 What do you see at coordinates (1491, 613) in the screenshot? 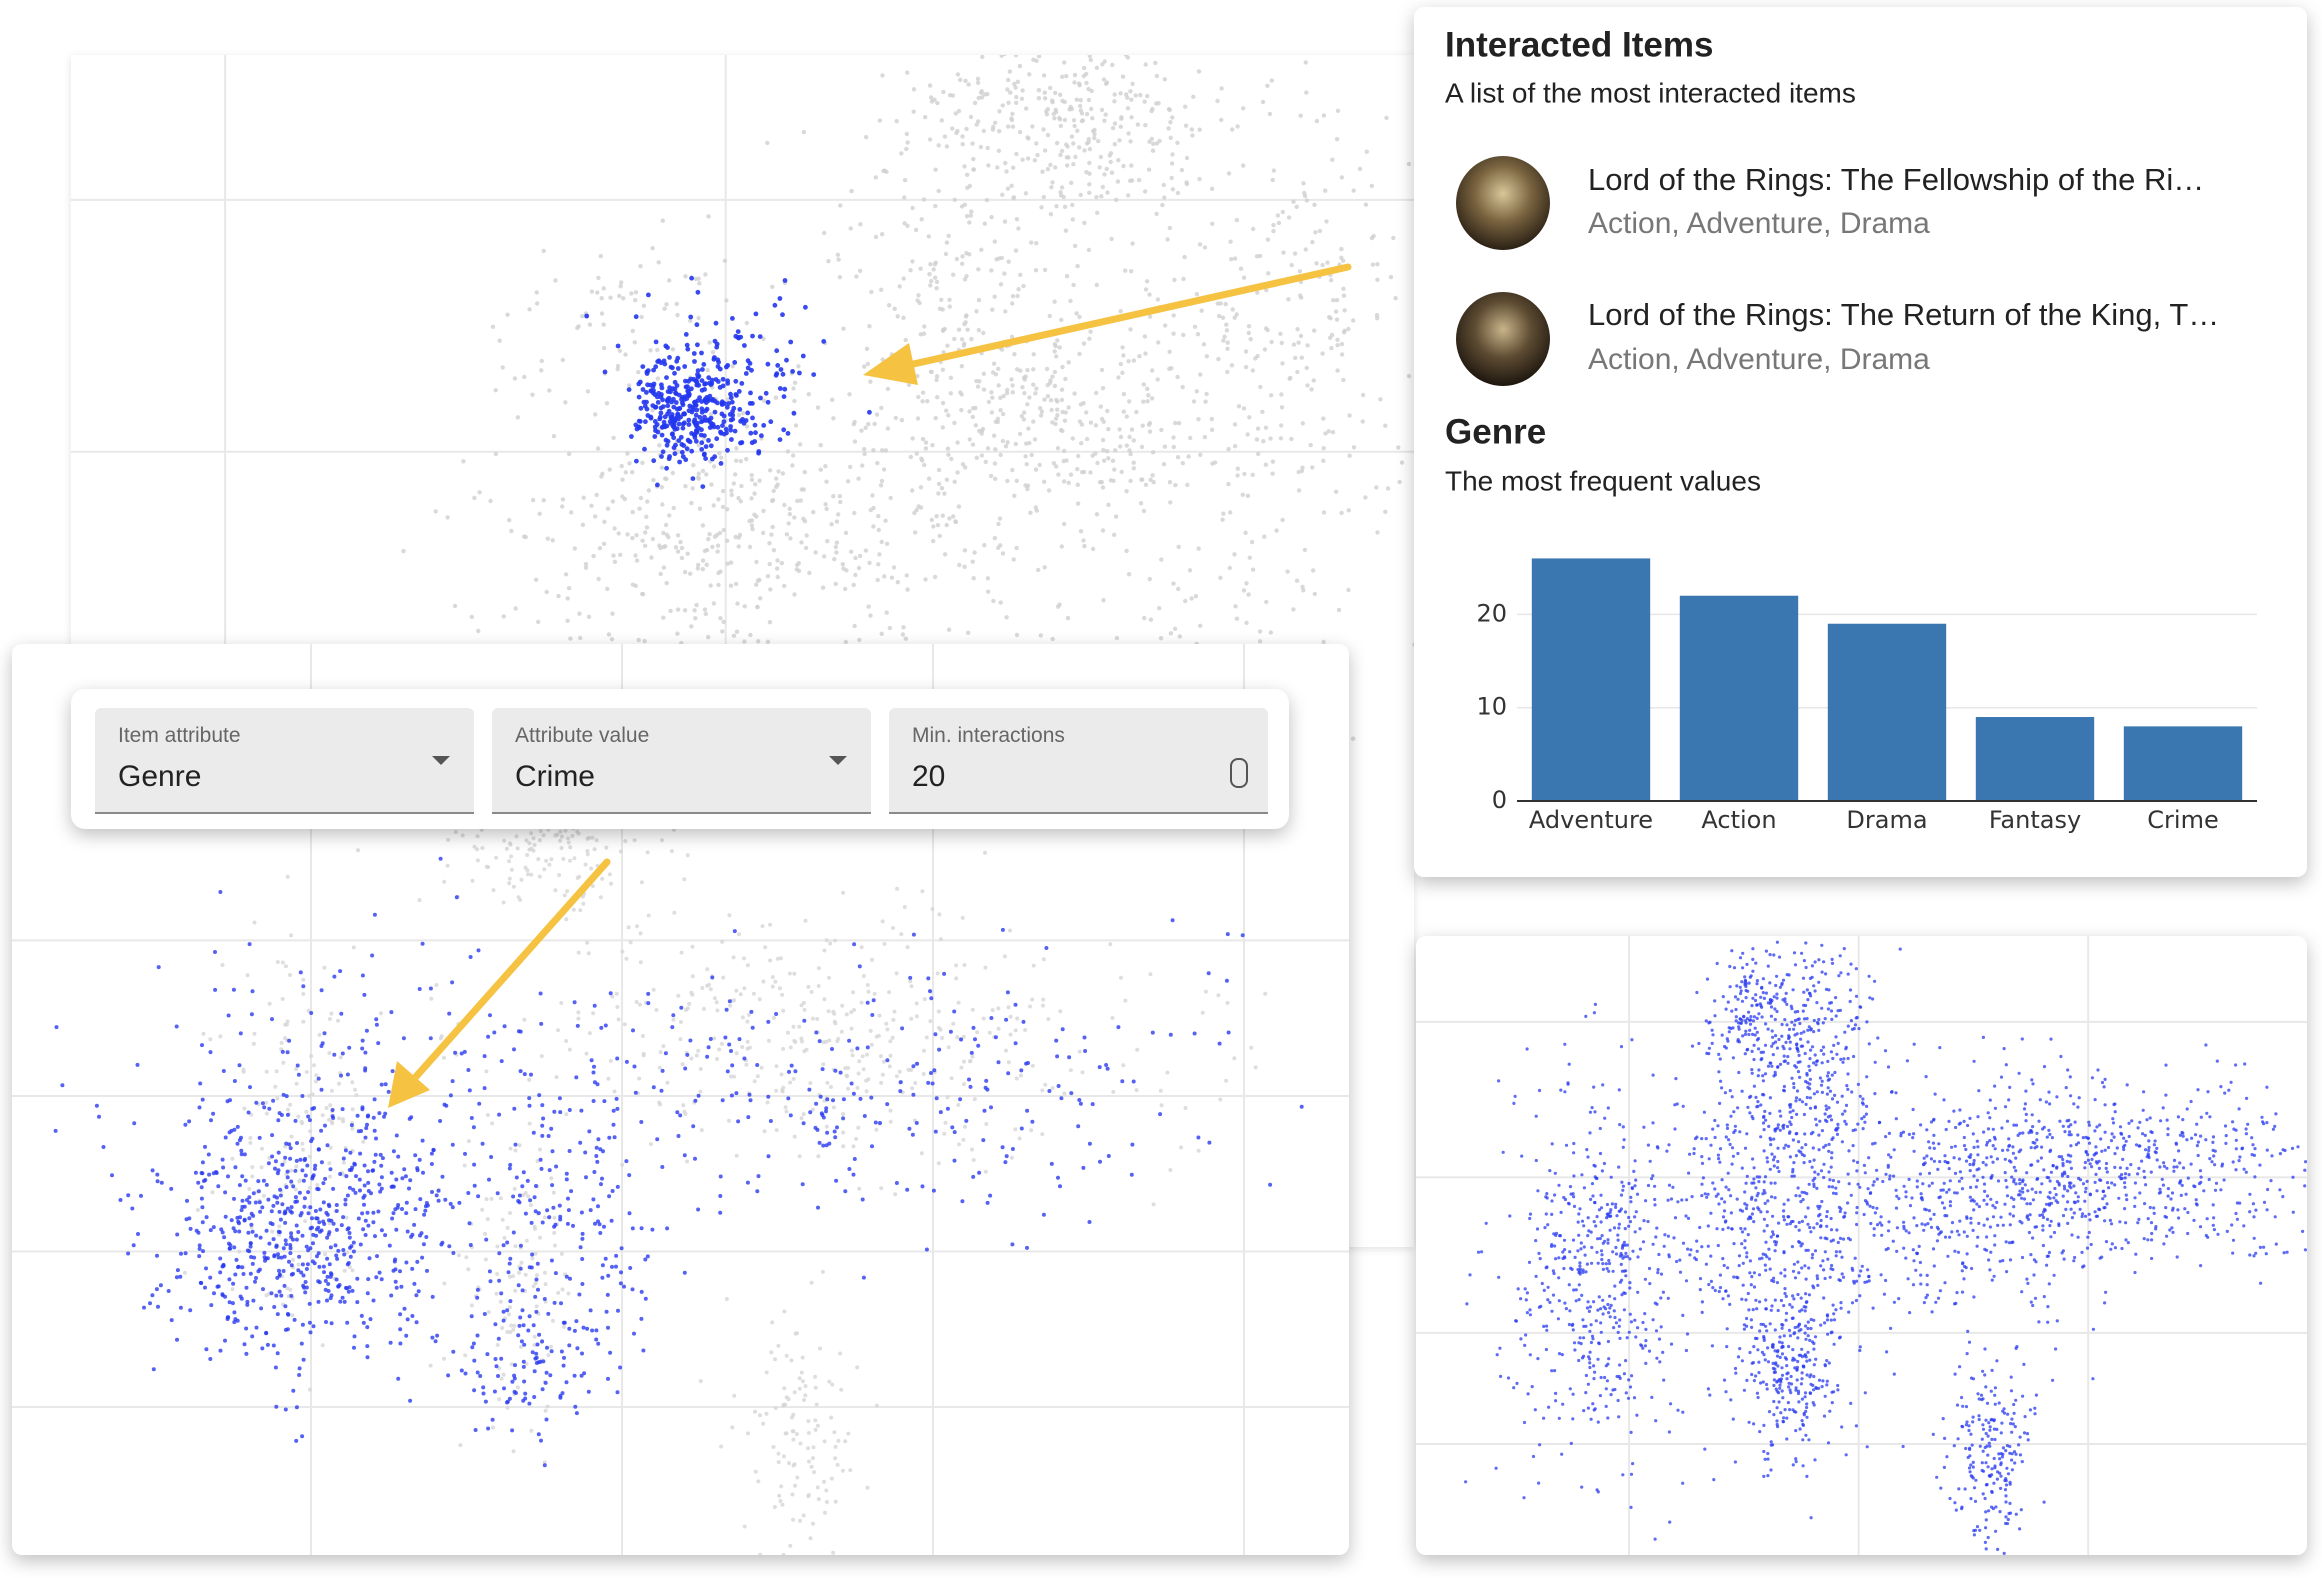
I see `y-tick-label: 20` at bounding box center [1491, 613].